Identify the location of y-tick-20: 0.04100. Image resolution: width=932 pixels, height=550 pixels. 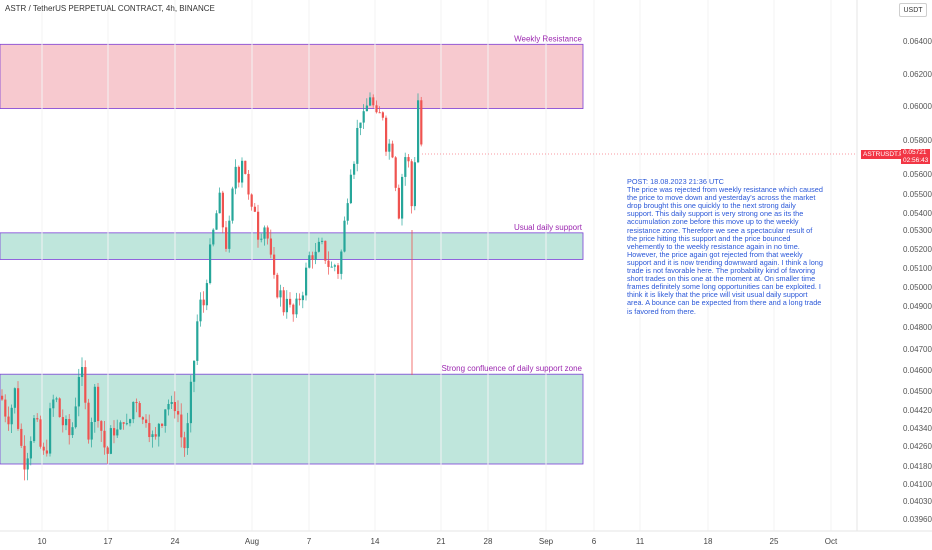
(917, 484).